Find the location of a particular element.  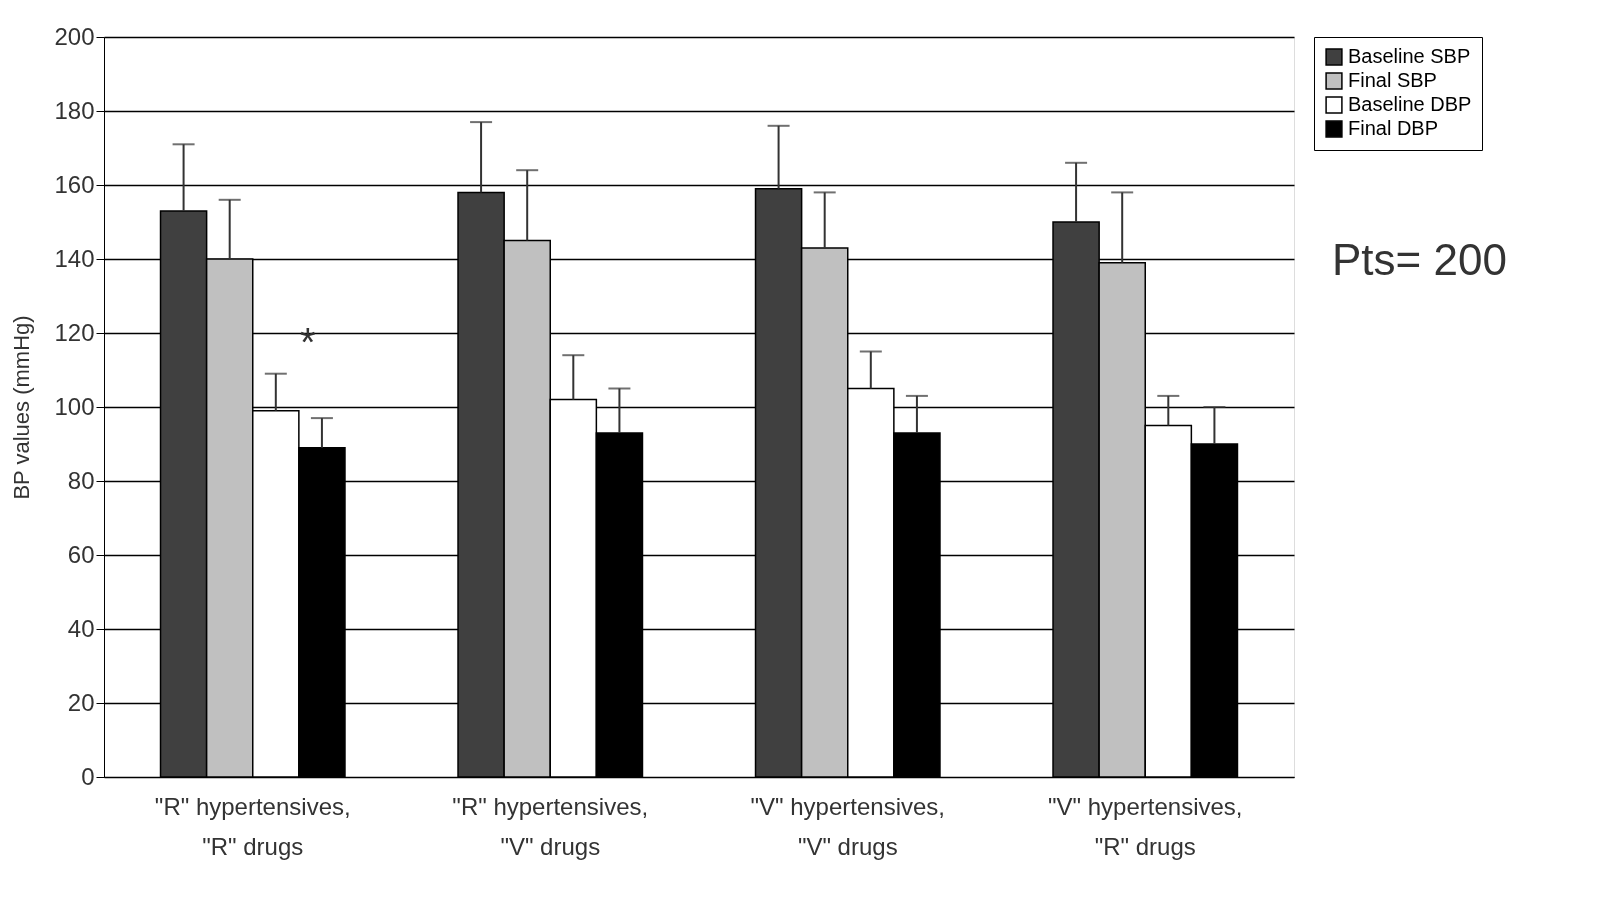

y-tick-label: 180 is located at coordinates (74, 110).